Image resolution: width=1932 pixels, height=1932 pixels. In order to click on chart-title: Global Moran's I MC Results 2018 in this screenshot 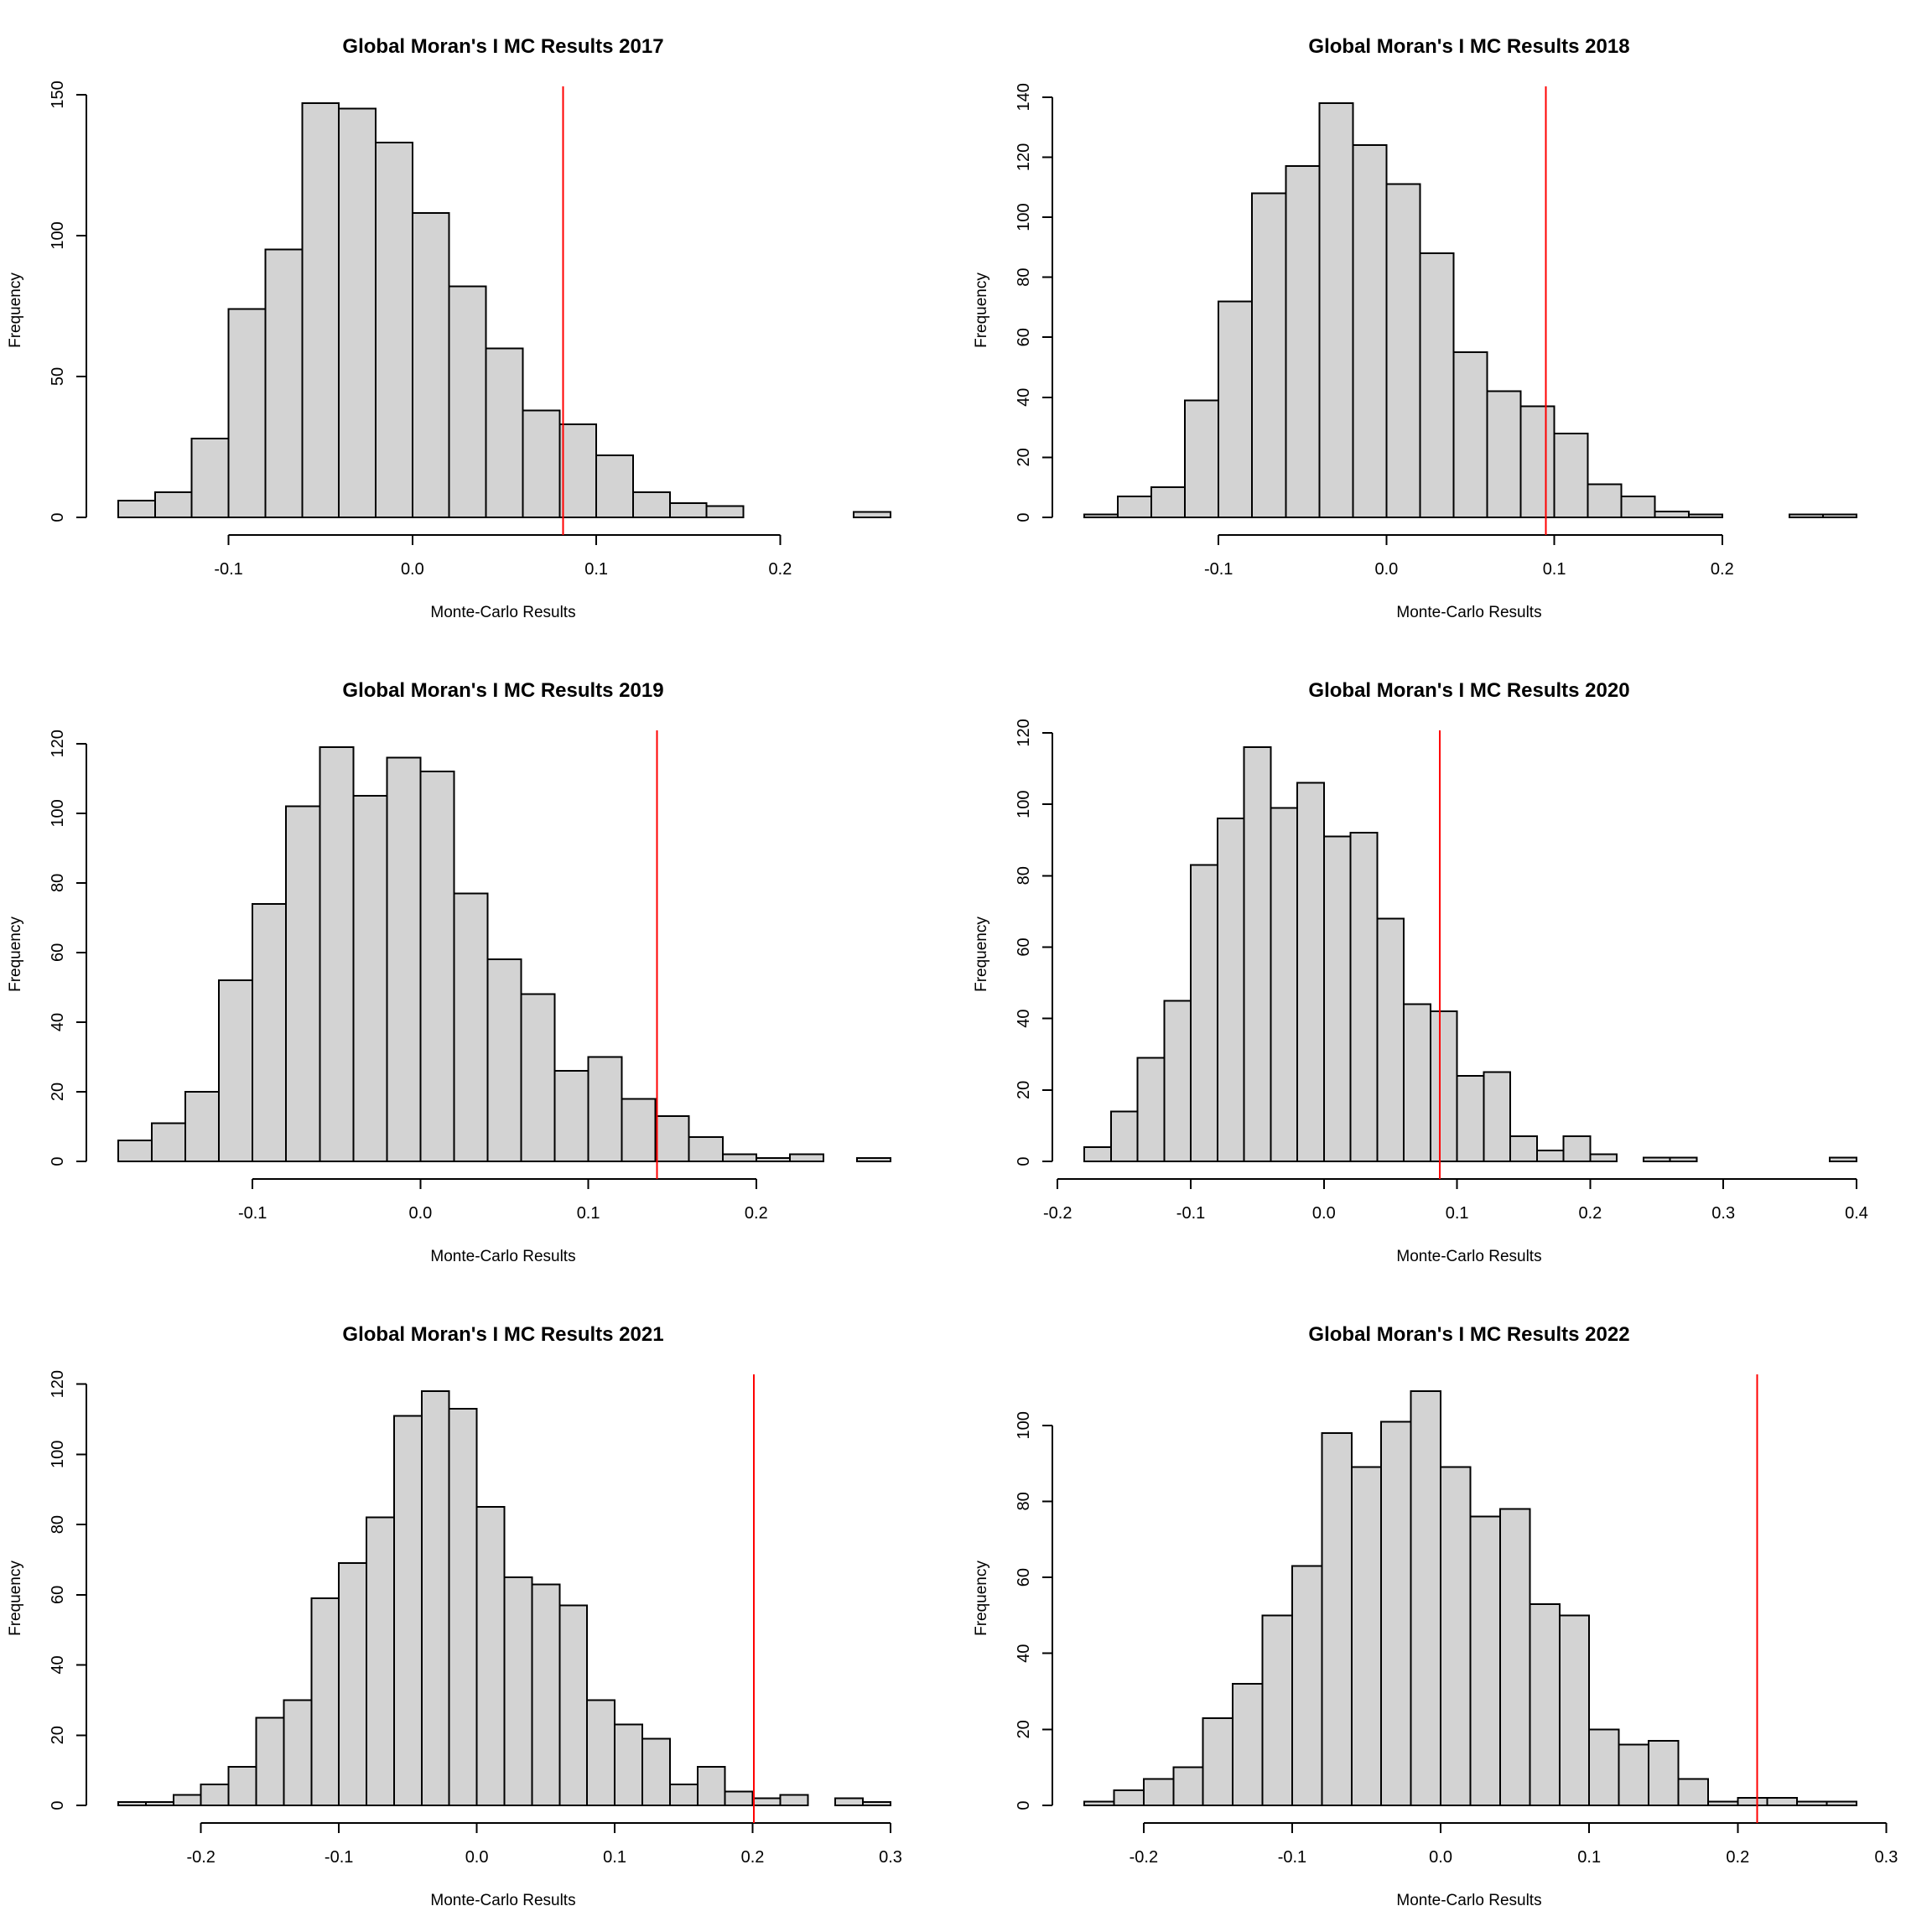, I will do `click(1468, 46)`.